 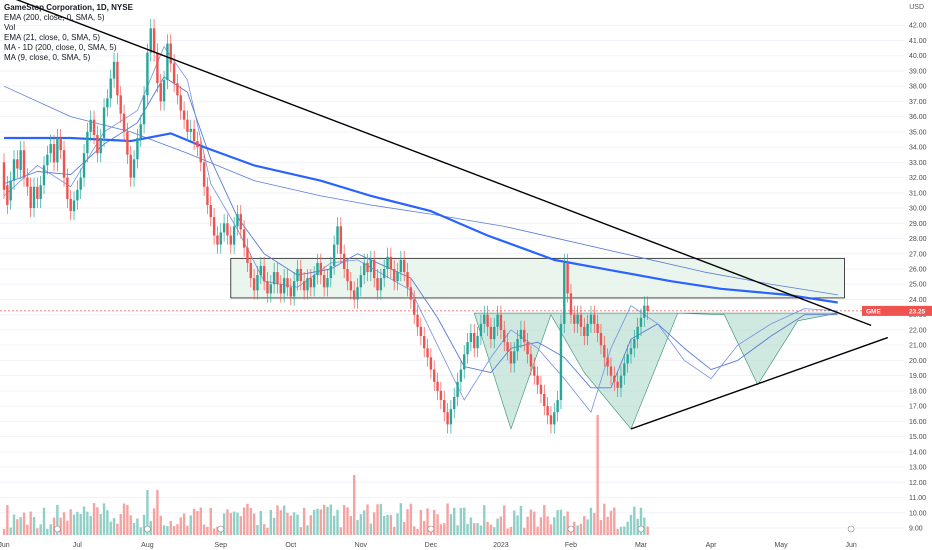 What do you see at coordinates (54, 17) in the screenshot?
I see `indicator-ema200-label: EMA (200, close, 0, SMA, 5)` at bounding box center [54, 17].